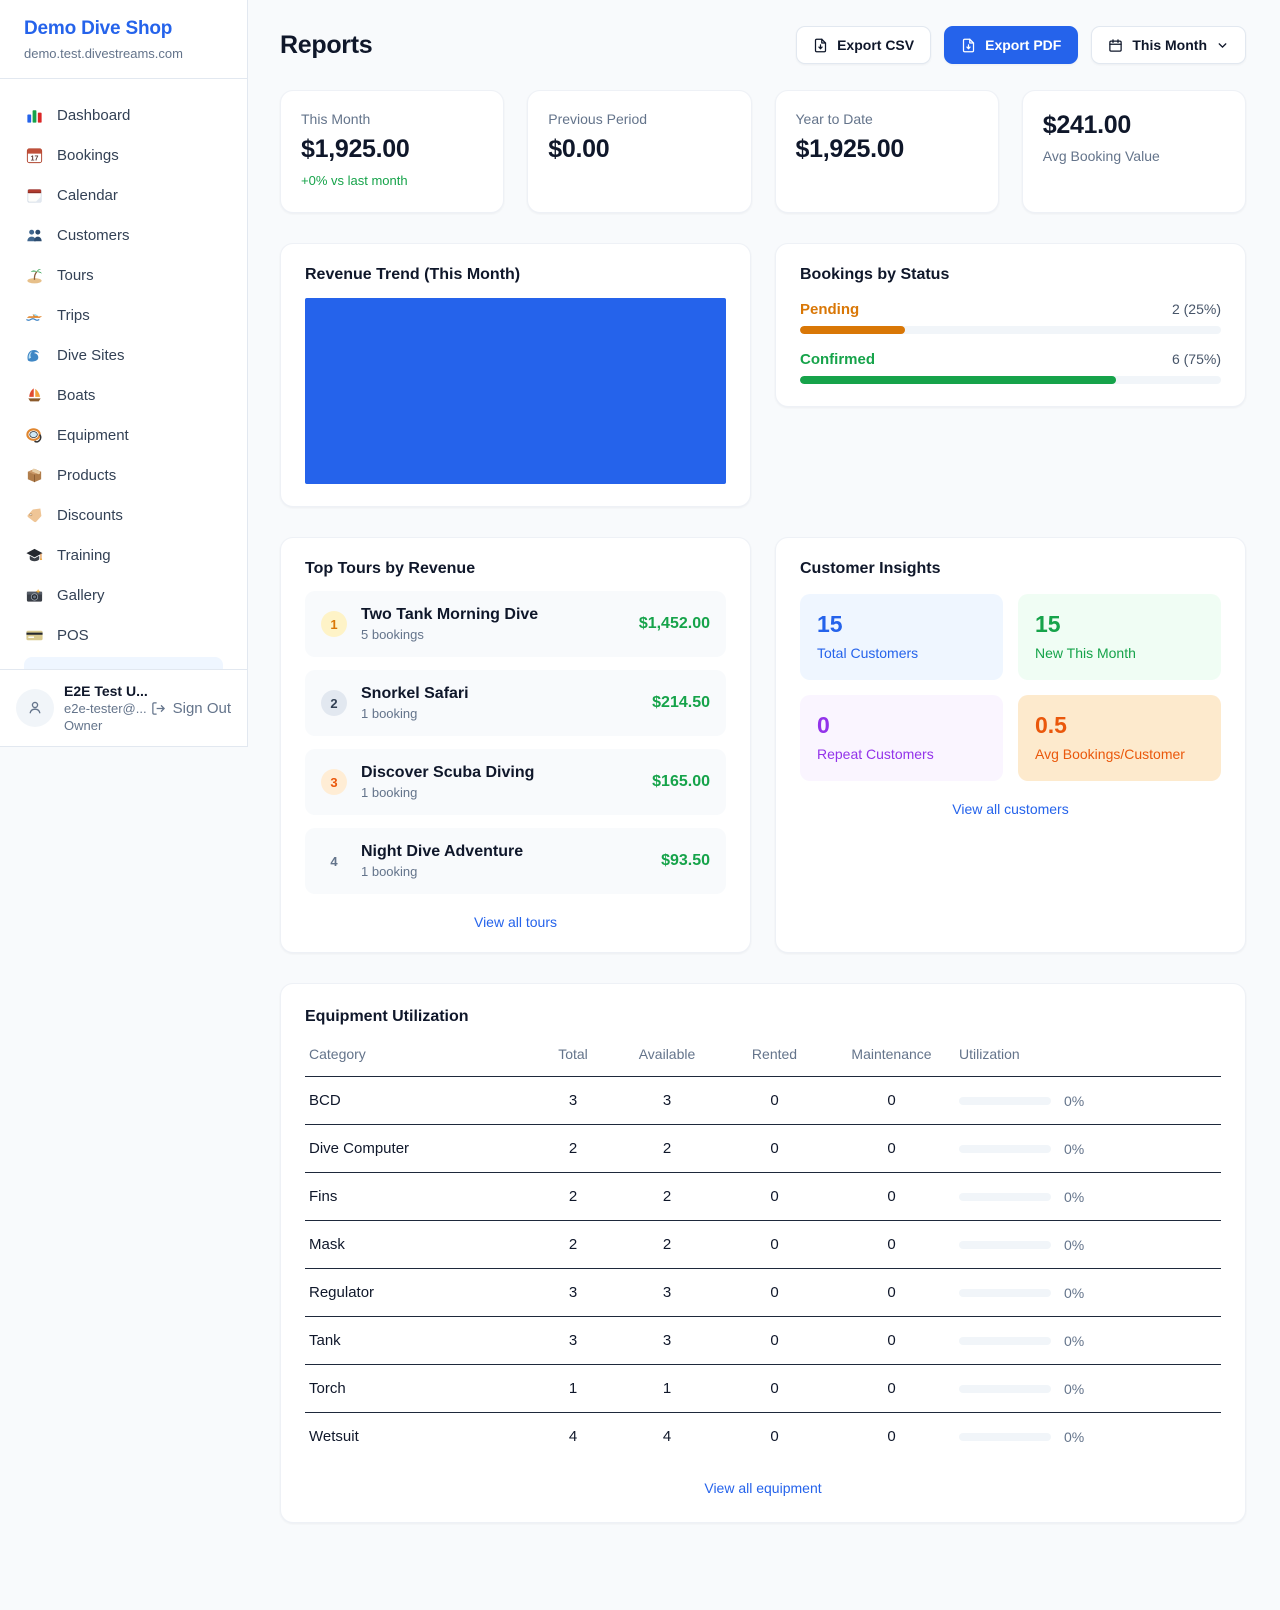  Describe the element at coordinates (413, 274) in the screenshot. I see `revenue-trend-title: Revenue Trend (This Month)` at that location.